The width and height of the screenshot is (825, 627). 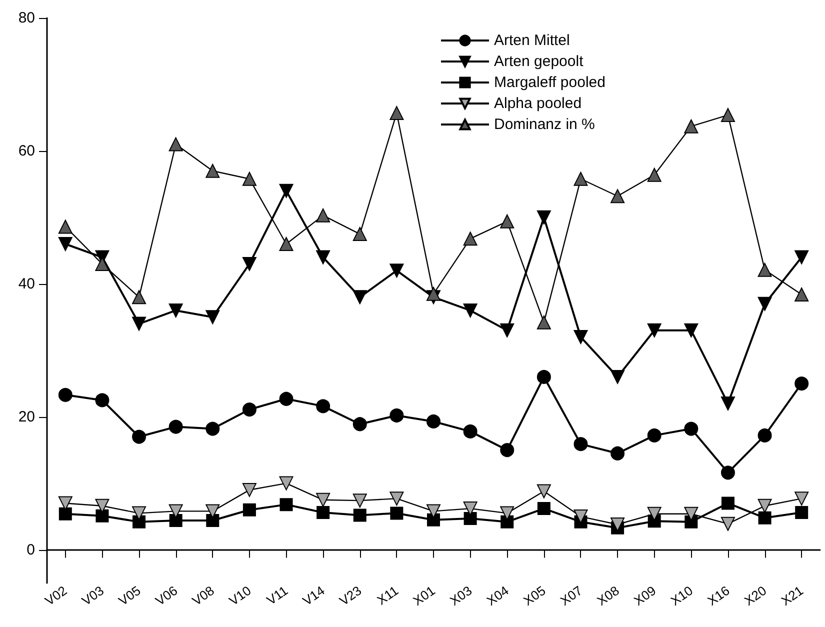 I want to click on x-tick-label: V23, so click(x=350, y=595).